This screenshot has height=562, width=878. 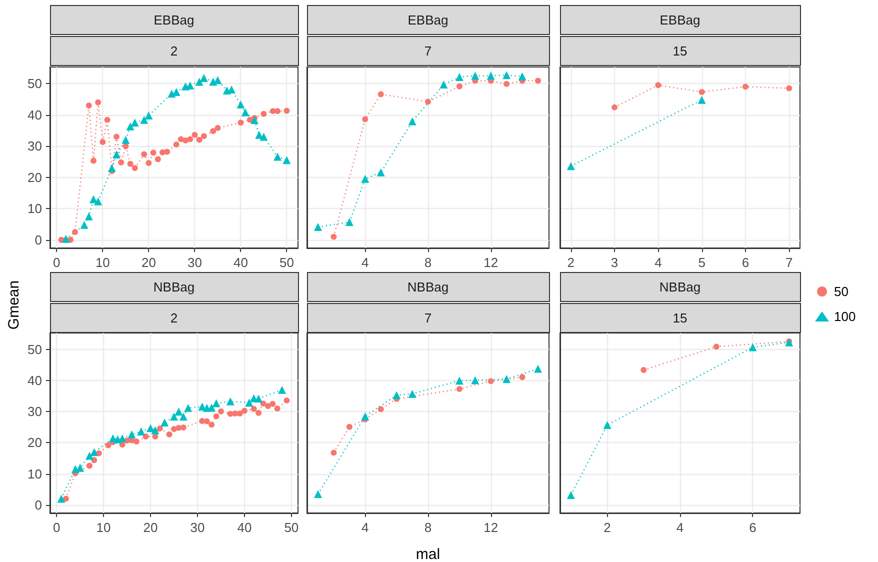 I want to click on x-tick-label: 30, so click(x=197, y=527).